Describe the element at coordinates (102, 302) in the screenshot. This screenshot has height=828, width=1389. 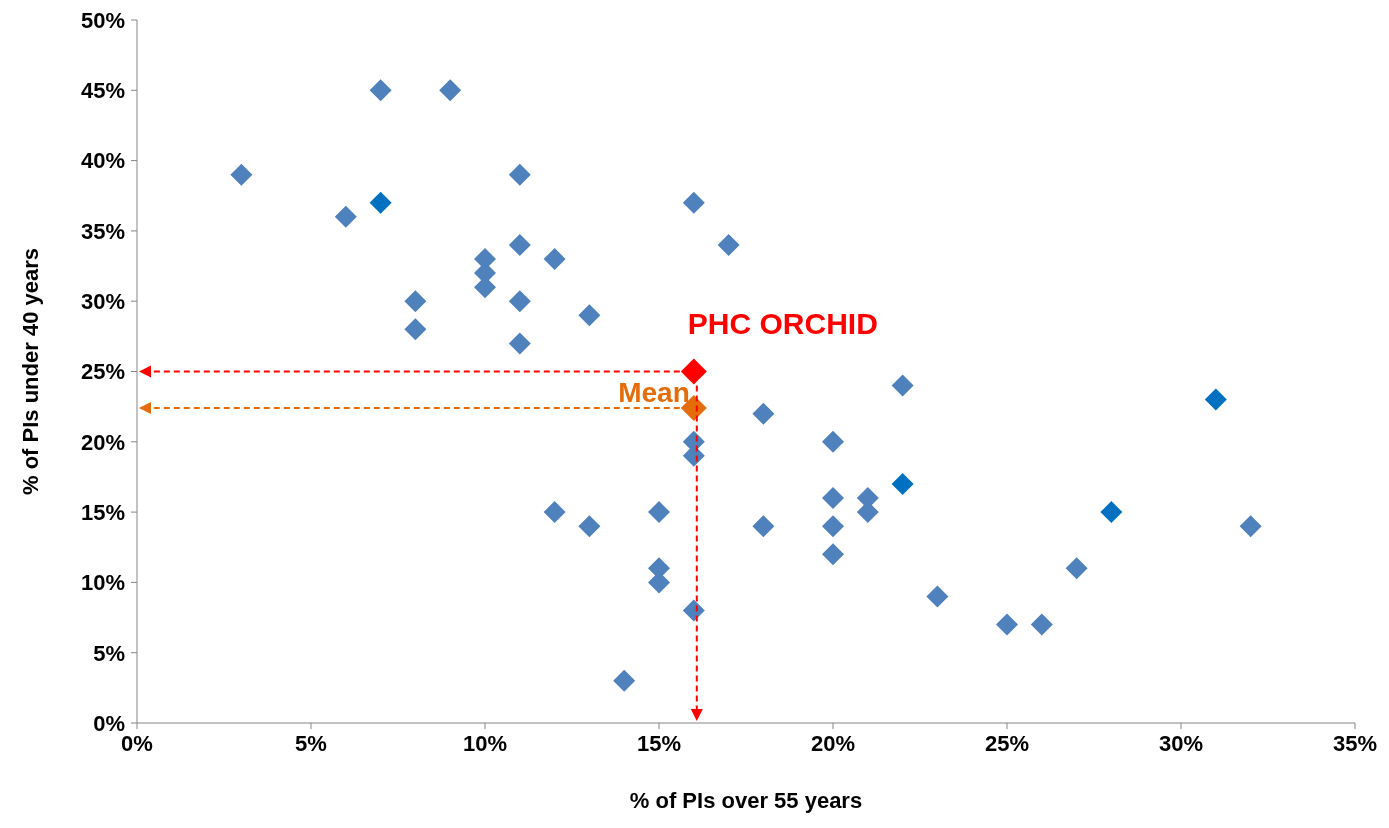
I see `y-tick-label: 30%` at that location.